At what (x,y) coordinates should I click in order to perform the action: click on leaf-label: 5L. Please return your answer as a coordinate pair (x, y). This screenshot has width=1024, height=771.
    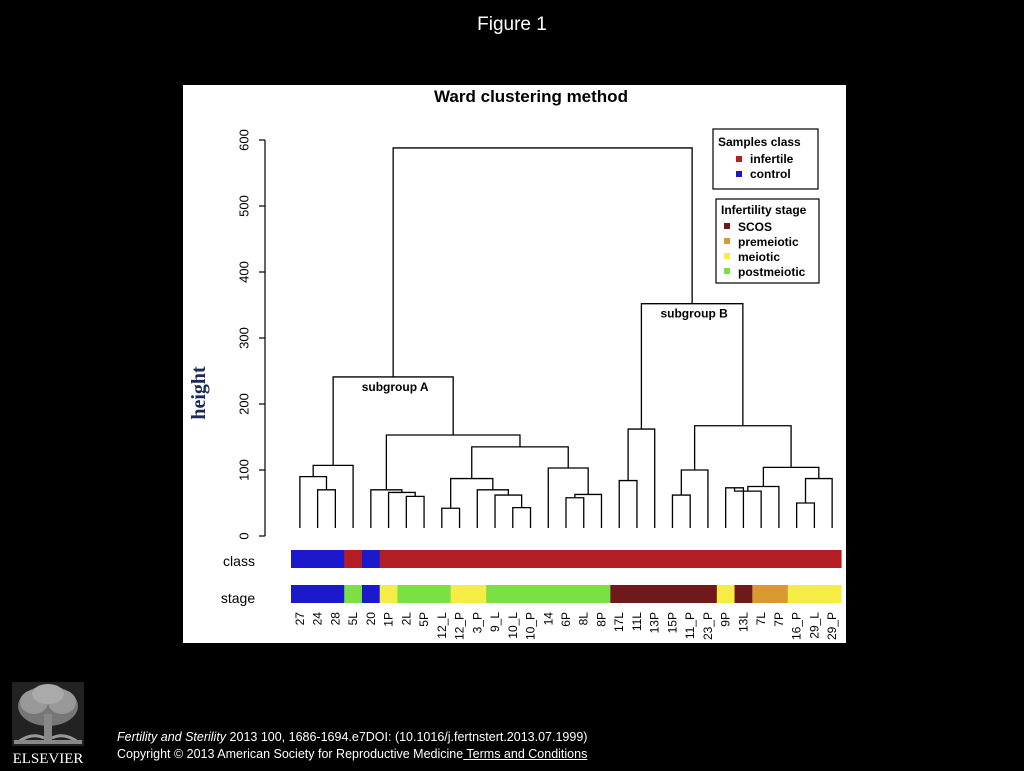
    Looking at the image, I should click on (353, 619).